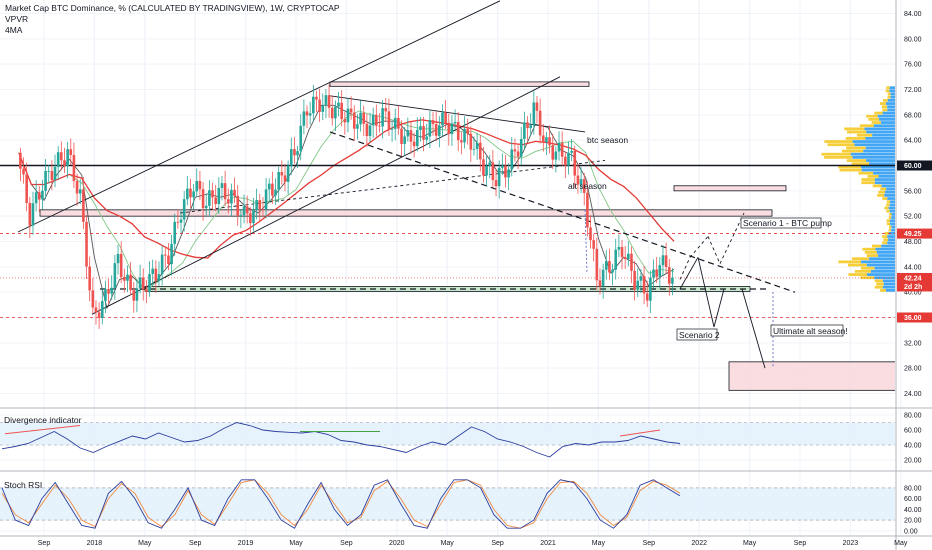 Image resolution: width=932 pixels, height=550 pixels. Describe the element at coordinates (714, 250) in the screenshot. I see `scenario1-c` at that location.